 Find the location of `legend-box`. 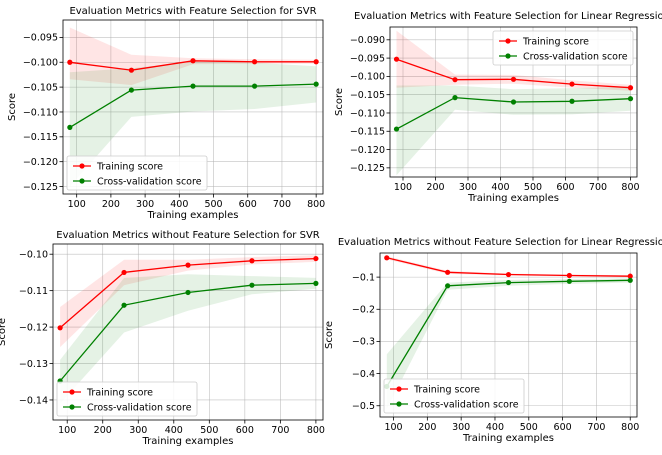

legend-box is located at coordinates (563, 48).